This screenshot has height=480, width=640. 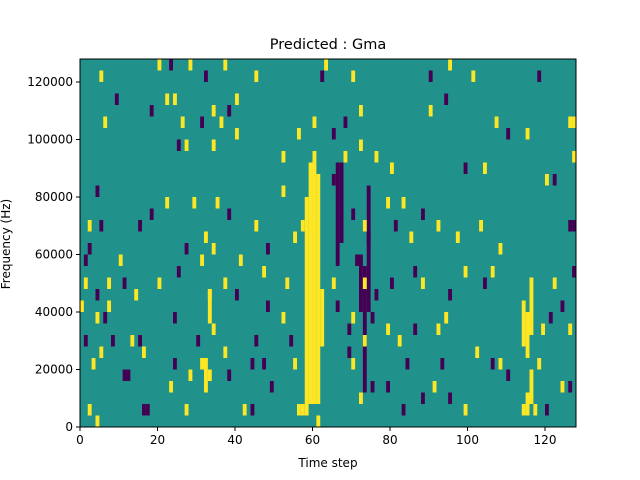 I want to click on chart-title: Predicted : Gma, so click(x=328, y=45).